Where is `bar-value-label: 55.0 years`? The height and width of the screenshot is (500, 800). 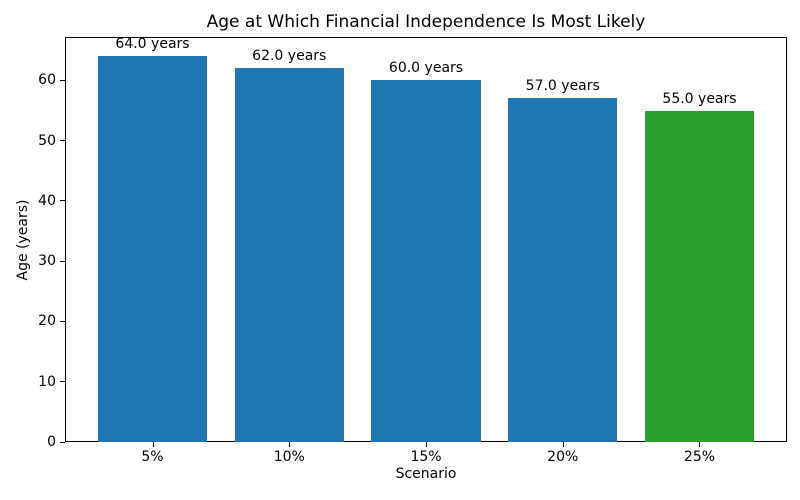 bar-value-label: 55.0 years is located at coordinates (699, 98).